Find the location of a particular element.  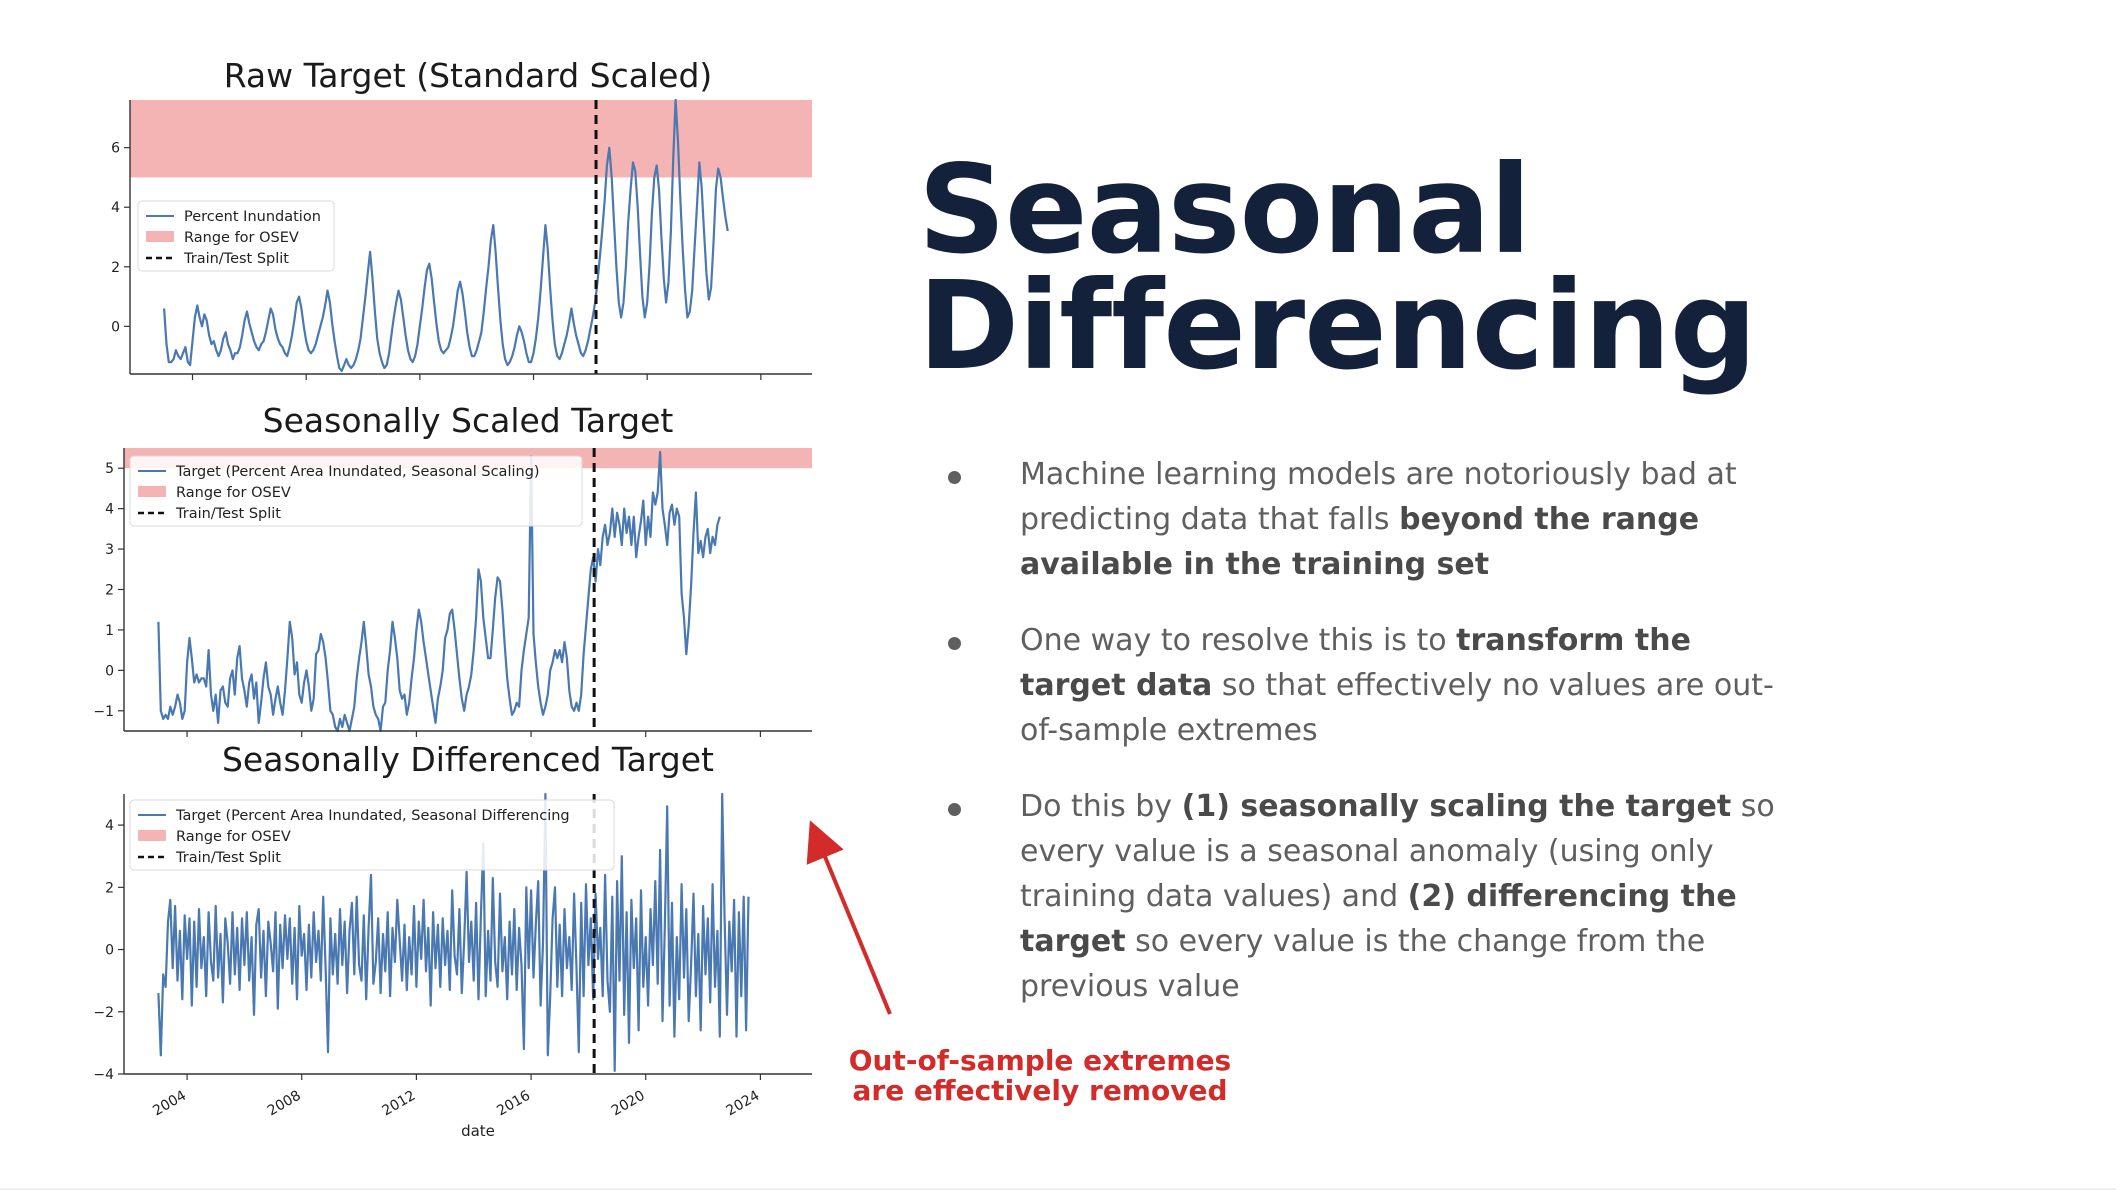

y-tick-label: 1 is located at coordinates (109, 631).